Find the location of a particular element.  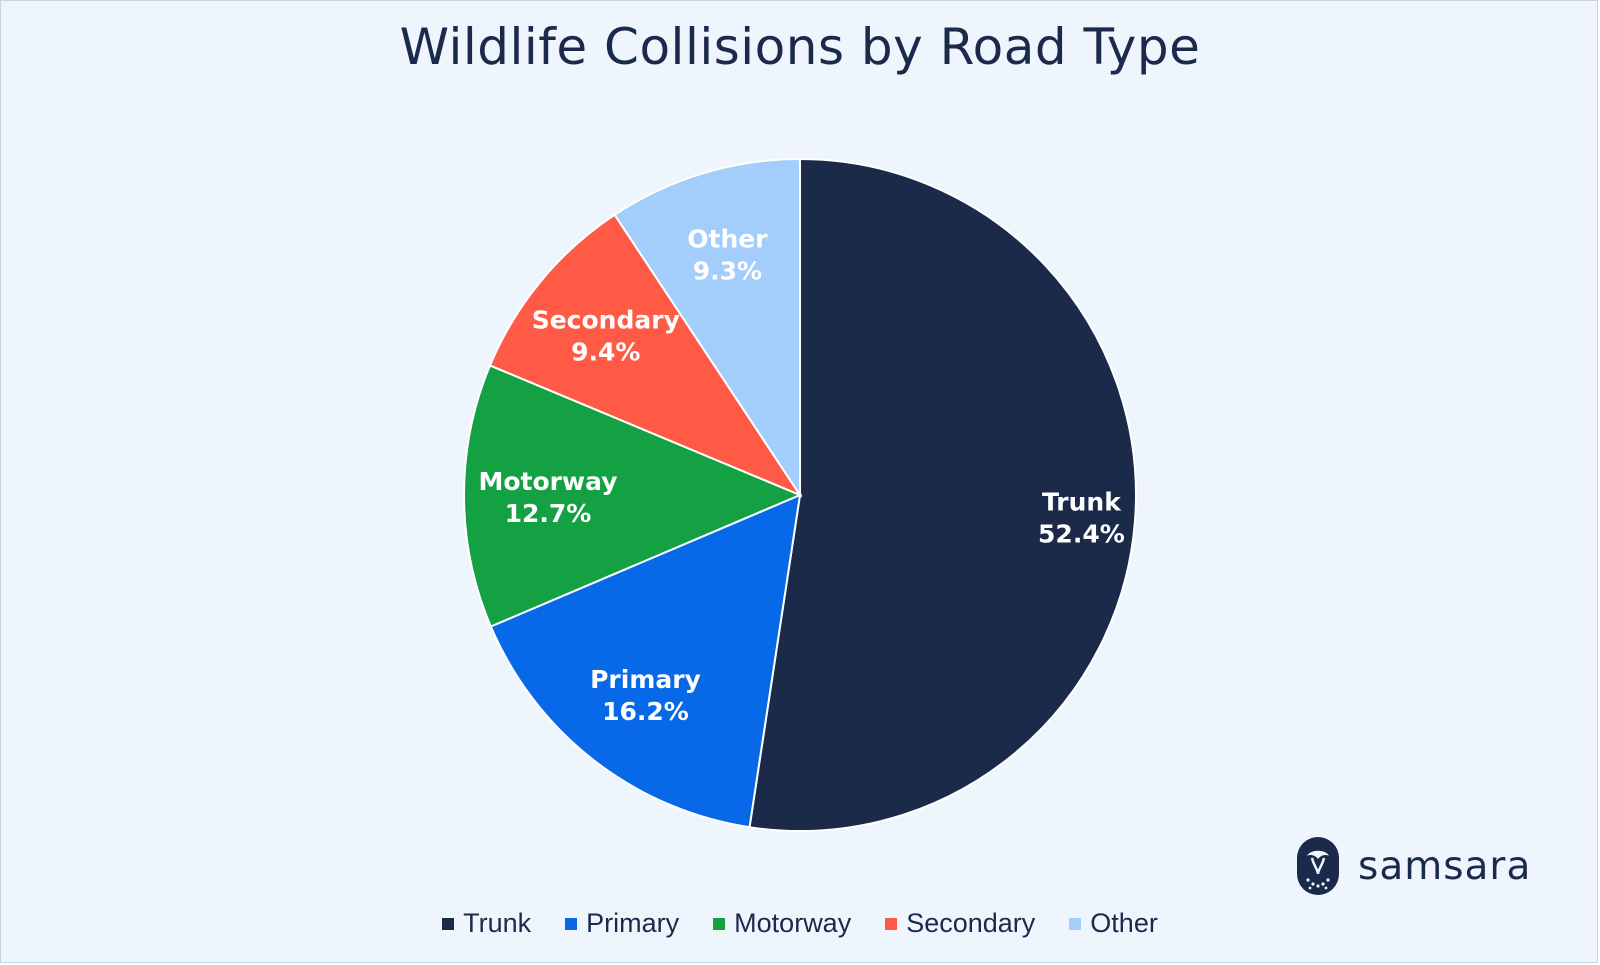

legend-item-primary: Primary is located at coordinates (622, 923).